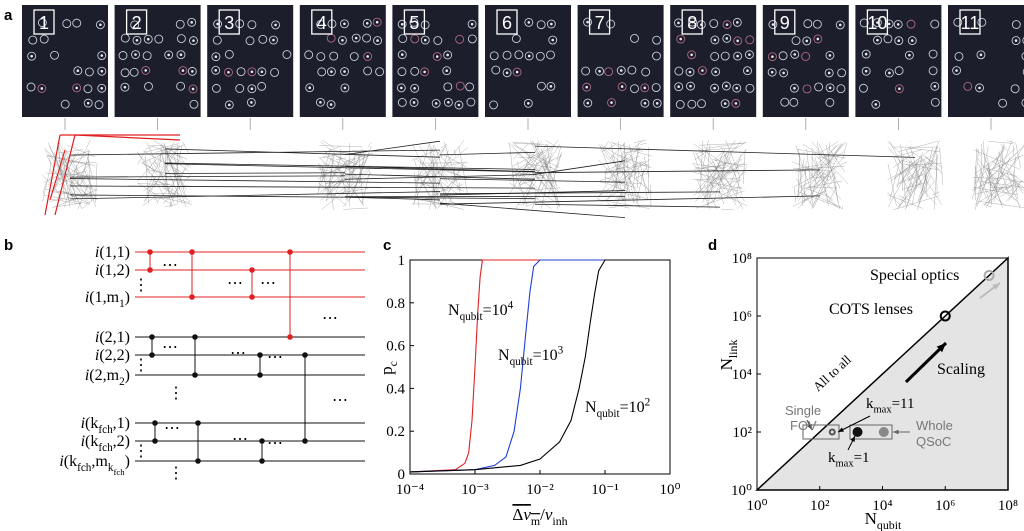 This screenshot has width=1024, height=531. Describe the element at coordinates (854, 424) in the screenshot. I see `arrow` at that location.